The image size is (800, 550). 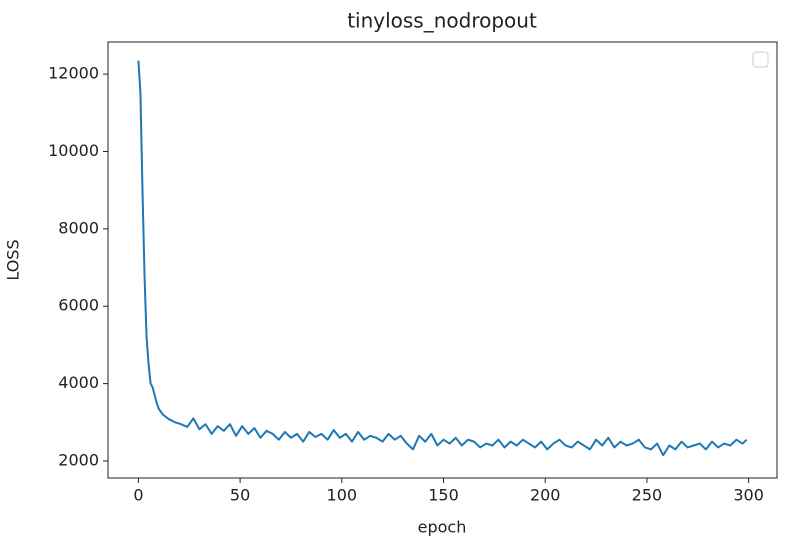 What do you see at coordinates (78, 305) in the screenshot?
I see `y-tick-label: 6000` at bounding box center [78, 305].